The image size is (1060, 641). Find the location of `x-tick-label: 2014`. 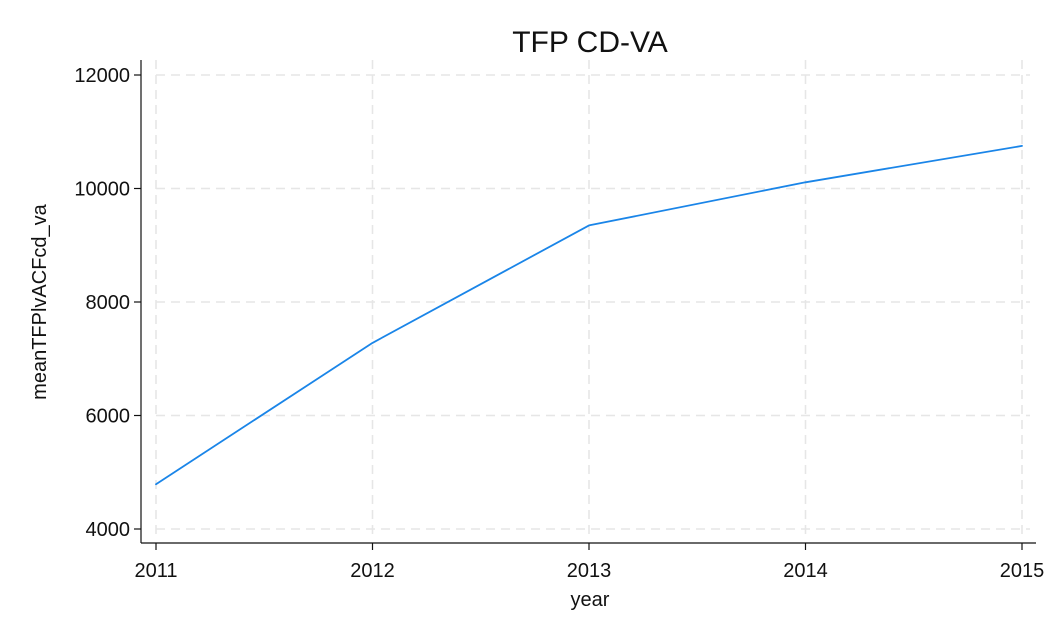

x-tick-label: 2014 is located at coordinates (805, 571).